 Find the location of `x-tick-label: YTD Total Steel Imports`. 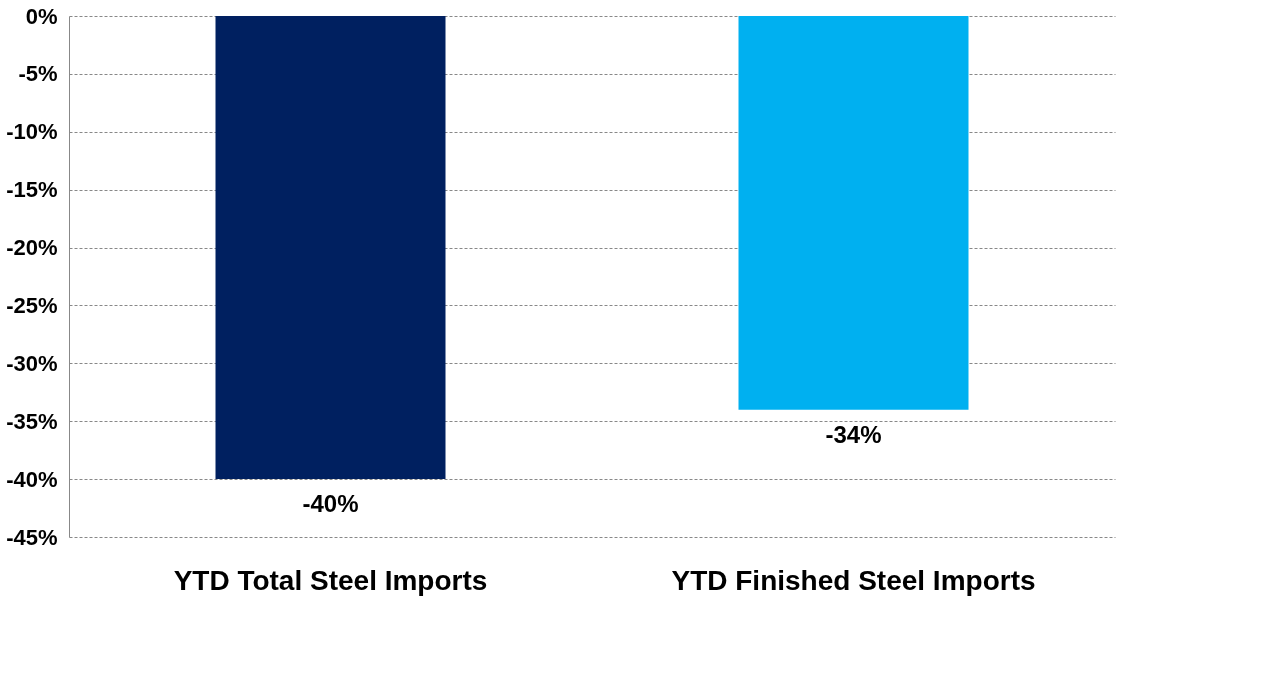

x-tick-label: YTD Total Steel Imports is located at coordinates (330, 580).